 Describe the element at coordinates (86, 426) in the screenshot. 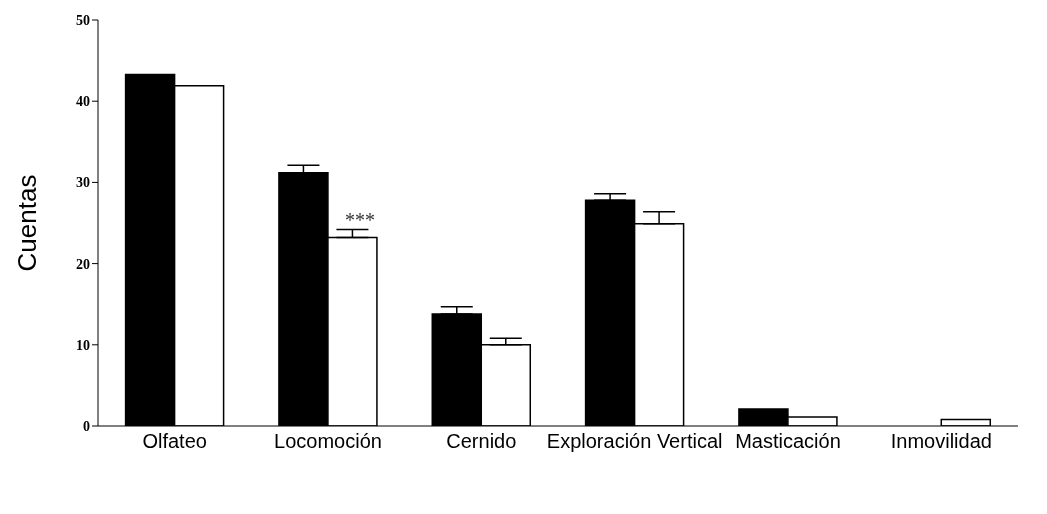

I see `y-tick-label: 0` at that location.